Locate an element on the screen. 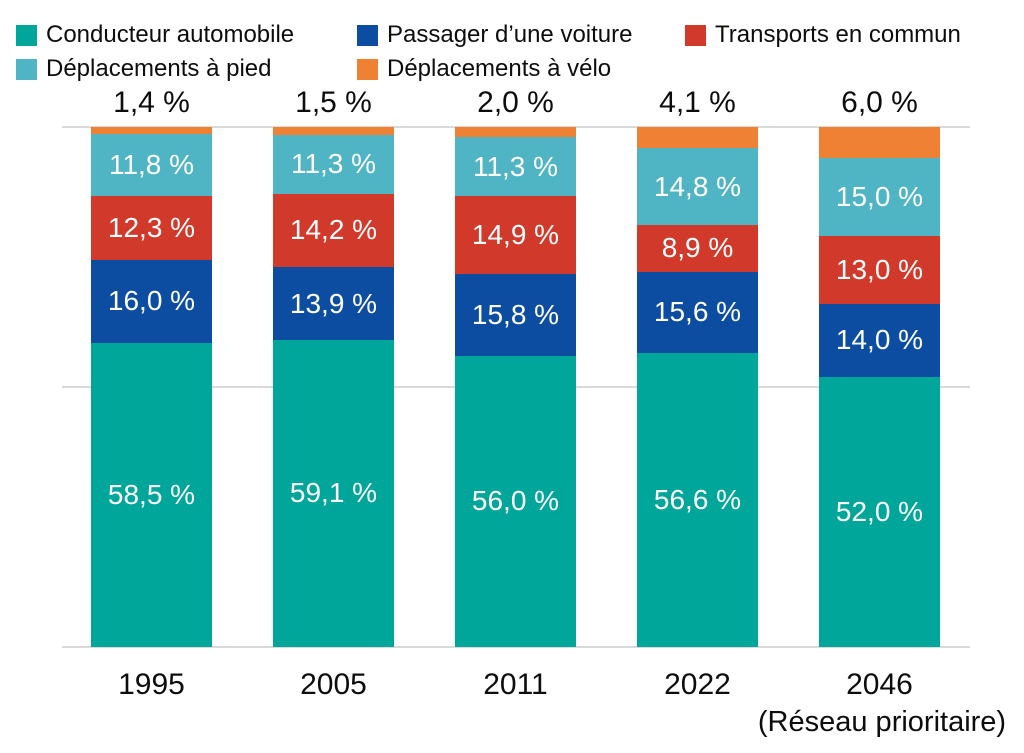 Image resolution: width=1024 pixels, height=753 pixels. bar-segment: 59,1 % is located at coordinates (333, 493).